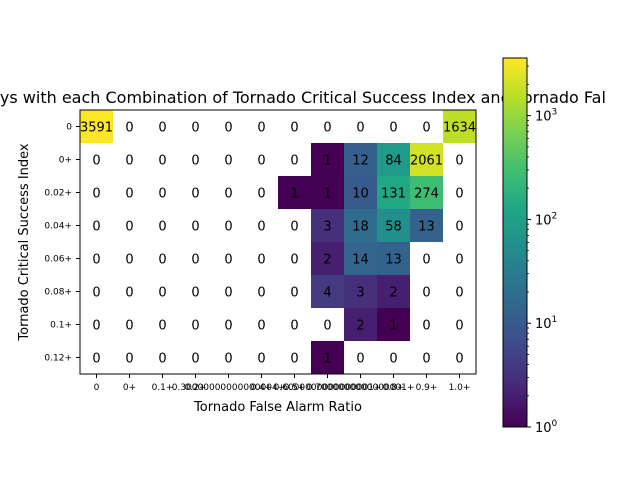 This screenshot has width=640, height=480. I want to click on y-tick-label: 0.02+, so click(58, 194).